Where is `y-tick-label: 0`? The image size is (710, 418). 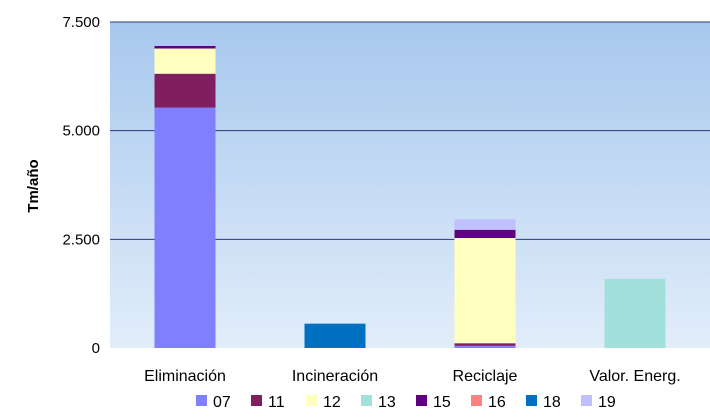
y-tick-label: 0 is located at coordinates (96, 348).